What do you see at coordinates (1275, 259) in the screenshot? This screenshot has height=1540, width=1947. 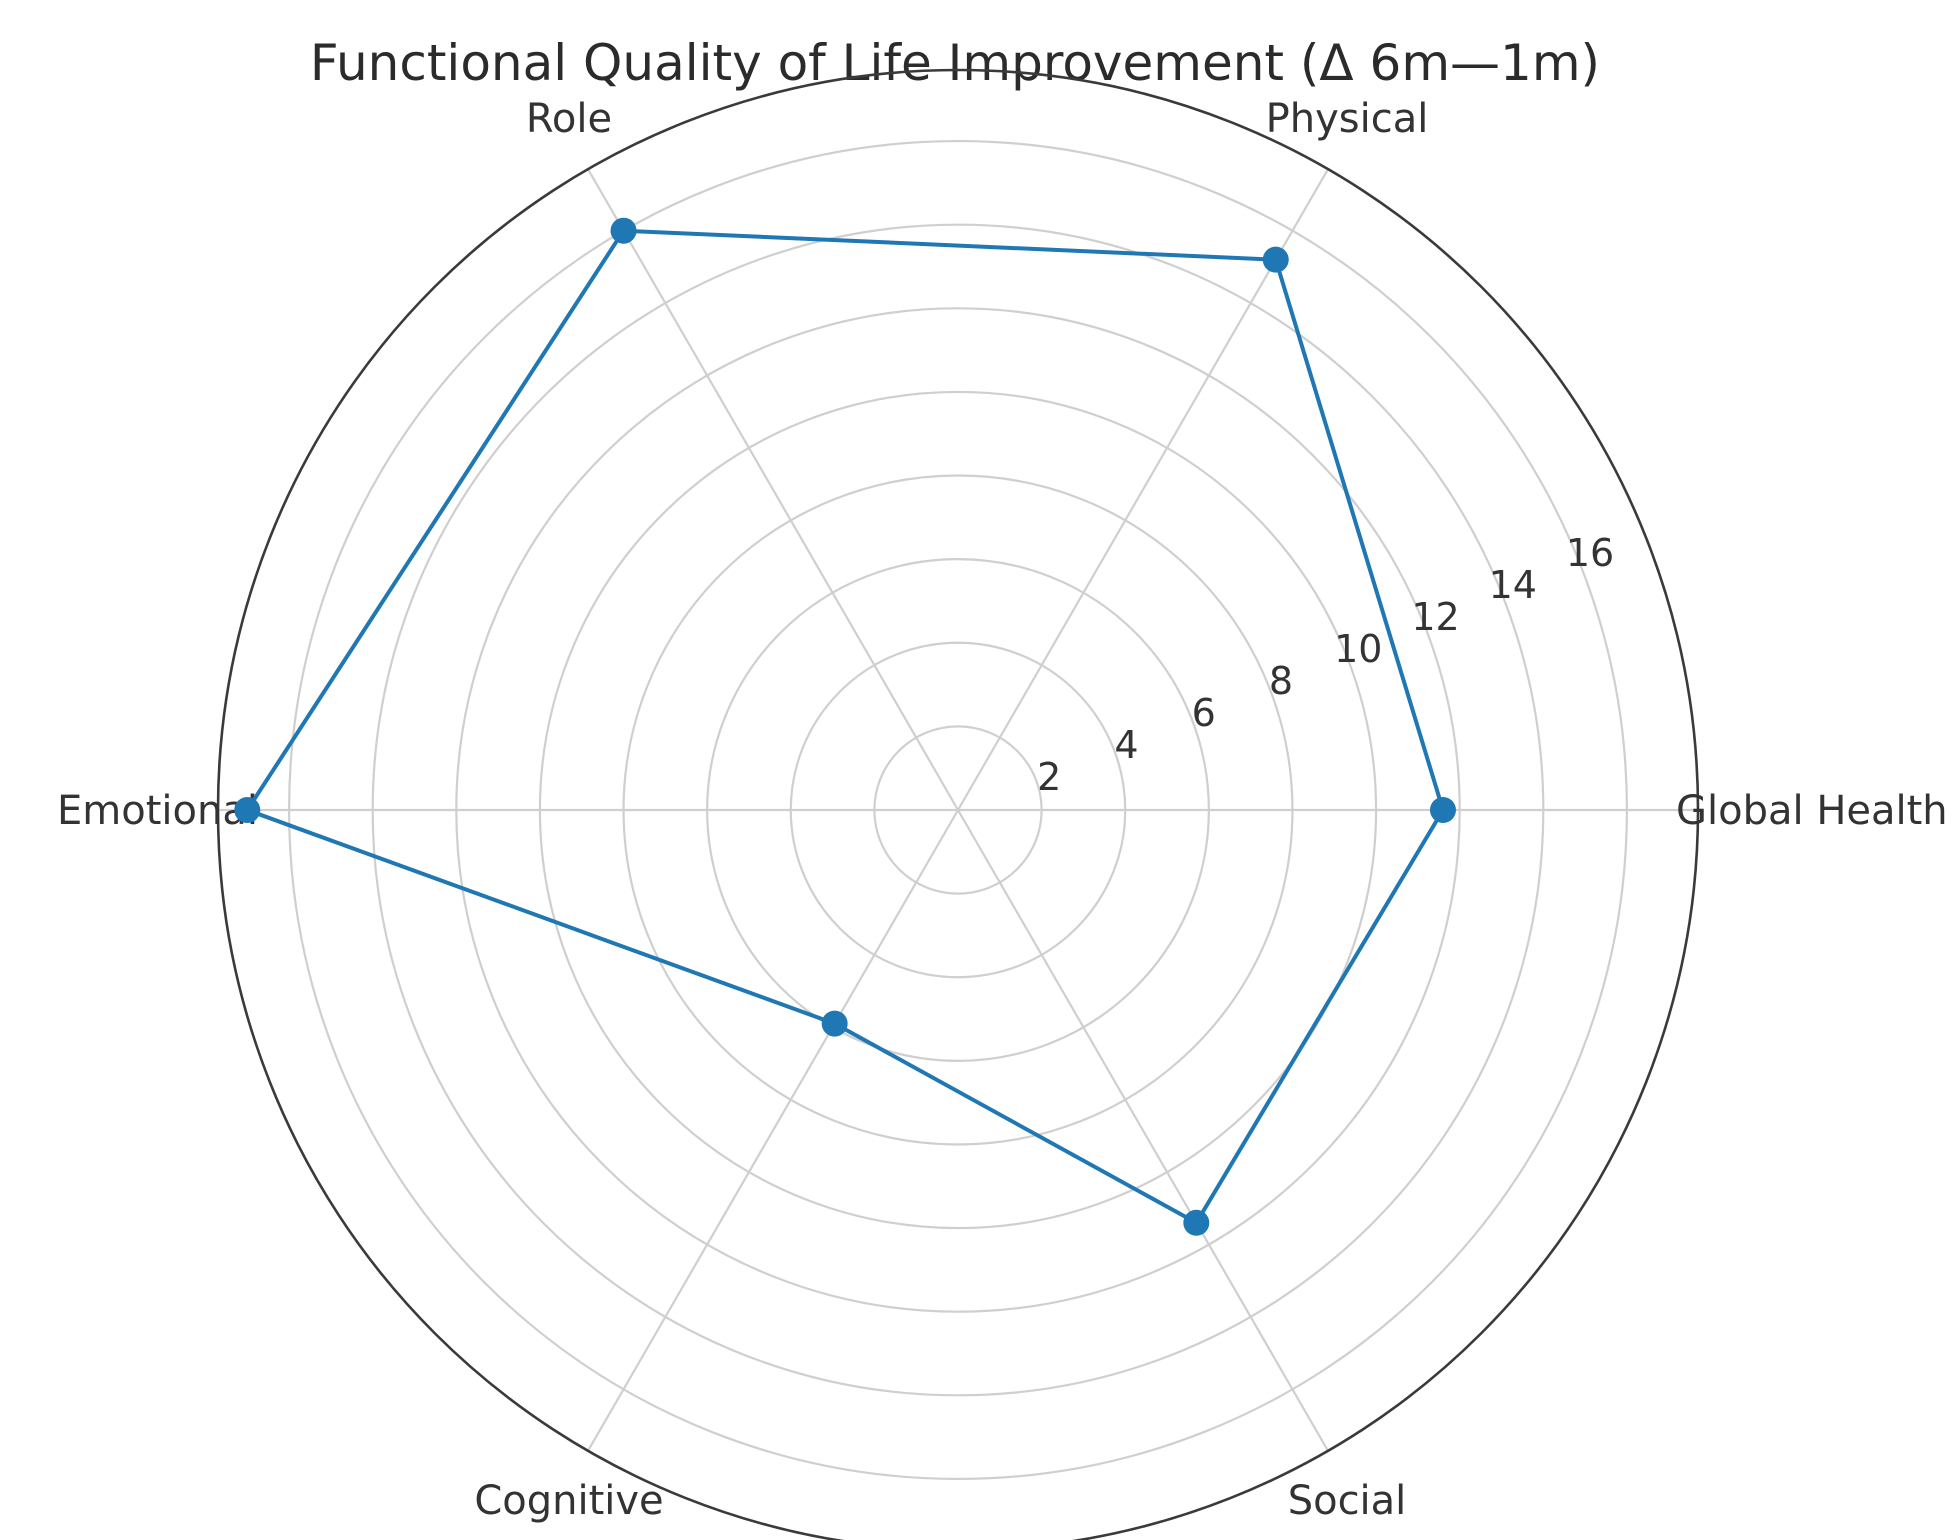 I see `data-point-physical` at bounding box center [1275, 259].